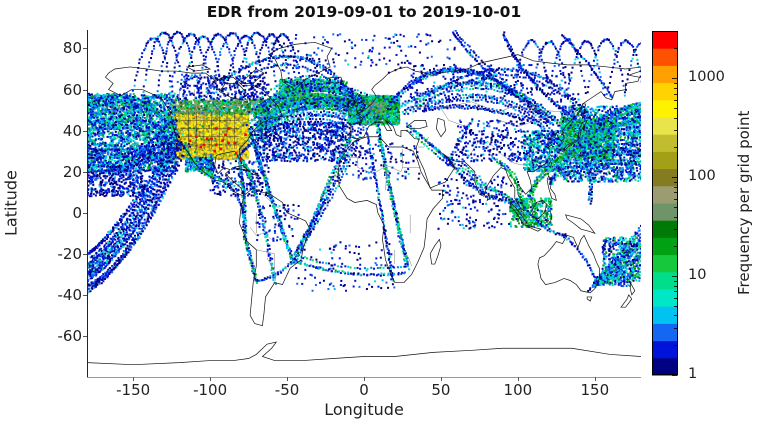  What do you see at coordinates (77, 212) in the screenshot?
I see `y-tick-label: 0` at bounding box center [77, 212].